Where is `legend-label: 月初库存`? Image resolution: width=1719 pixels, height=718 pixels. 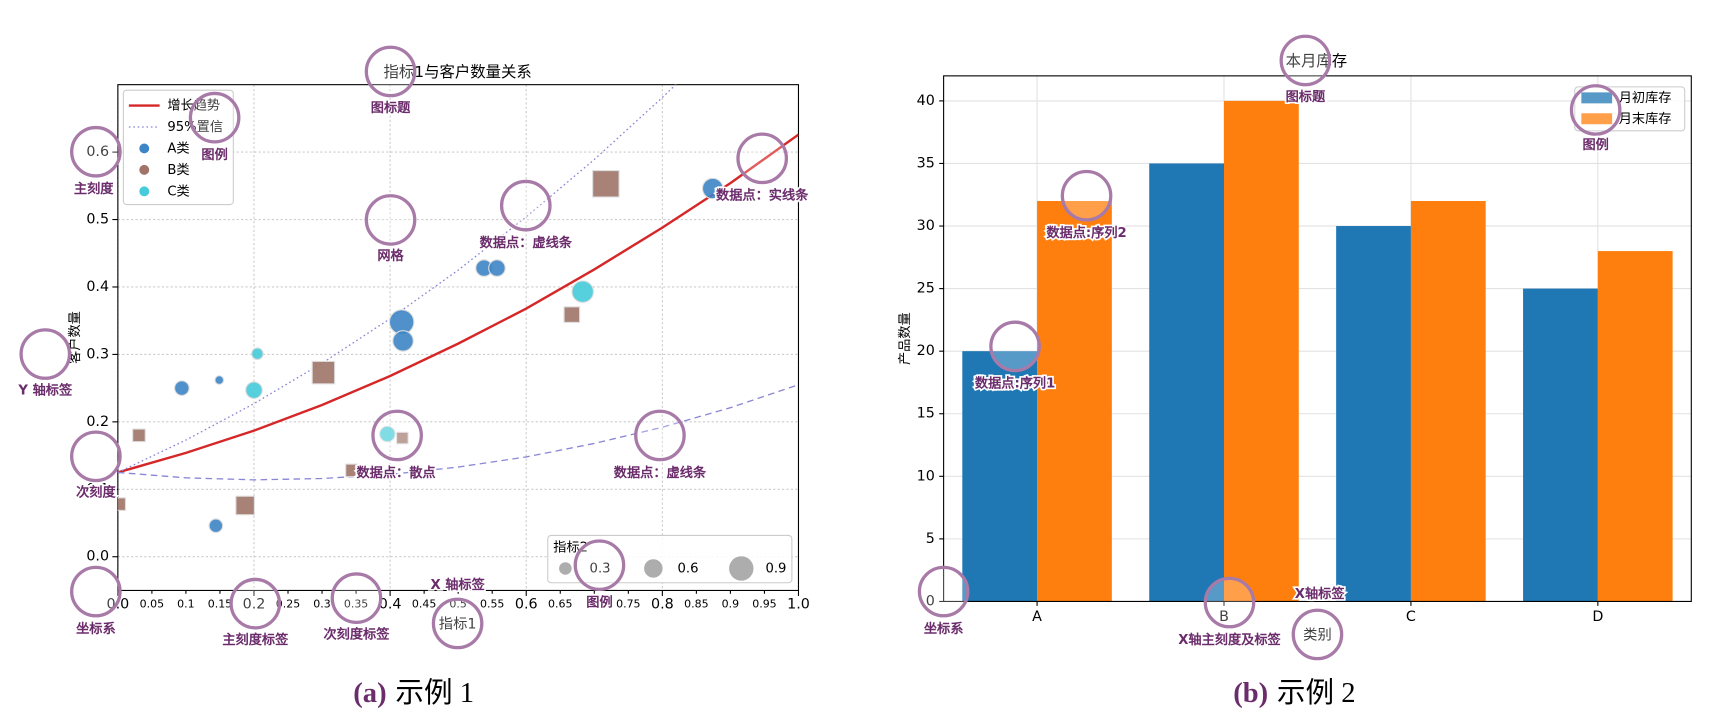 legend-label: 月初库存 is located at coordinates (1645, 98).